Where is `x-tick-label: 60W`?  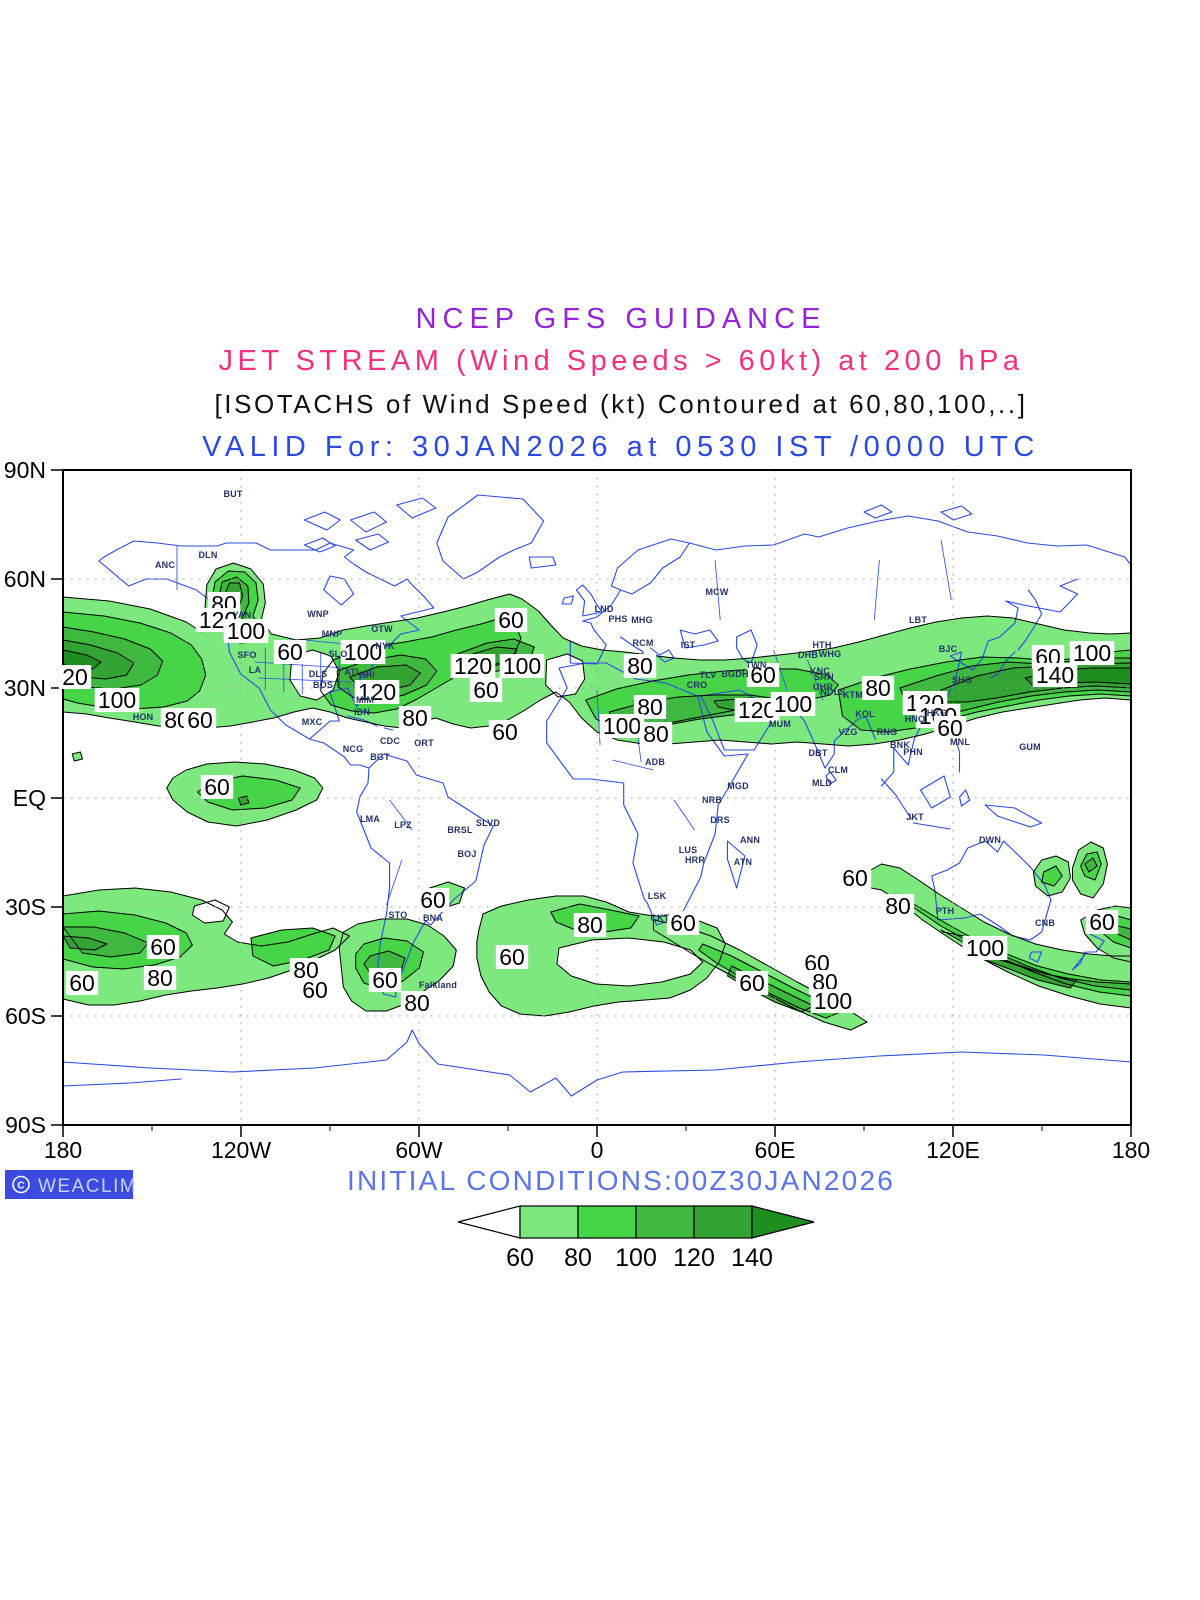 x-tick-label: 60W is located at coordinates (419, 1150).